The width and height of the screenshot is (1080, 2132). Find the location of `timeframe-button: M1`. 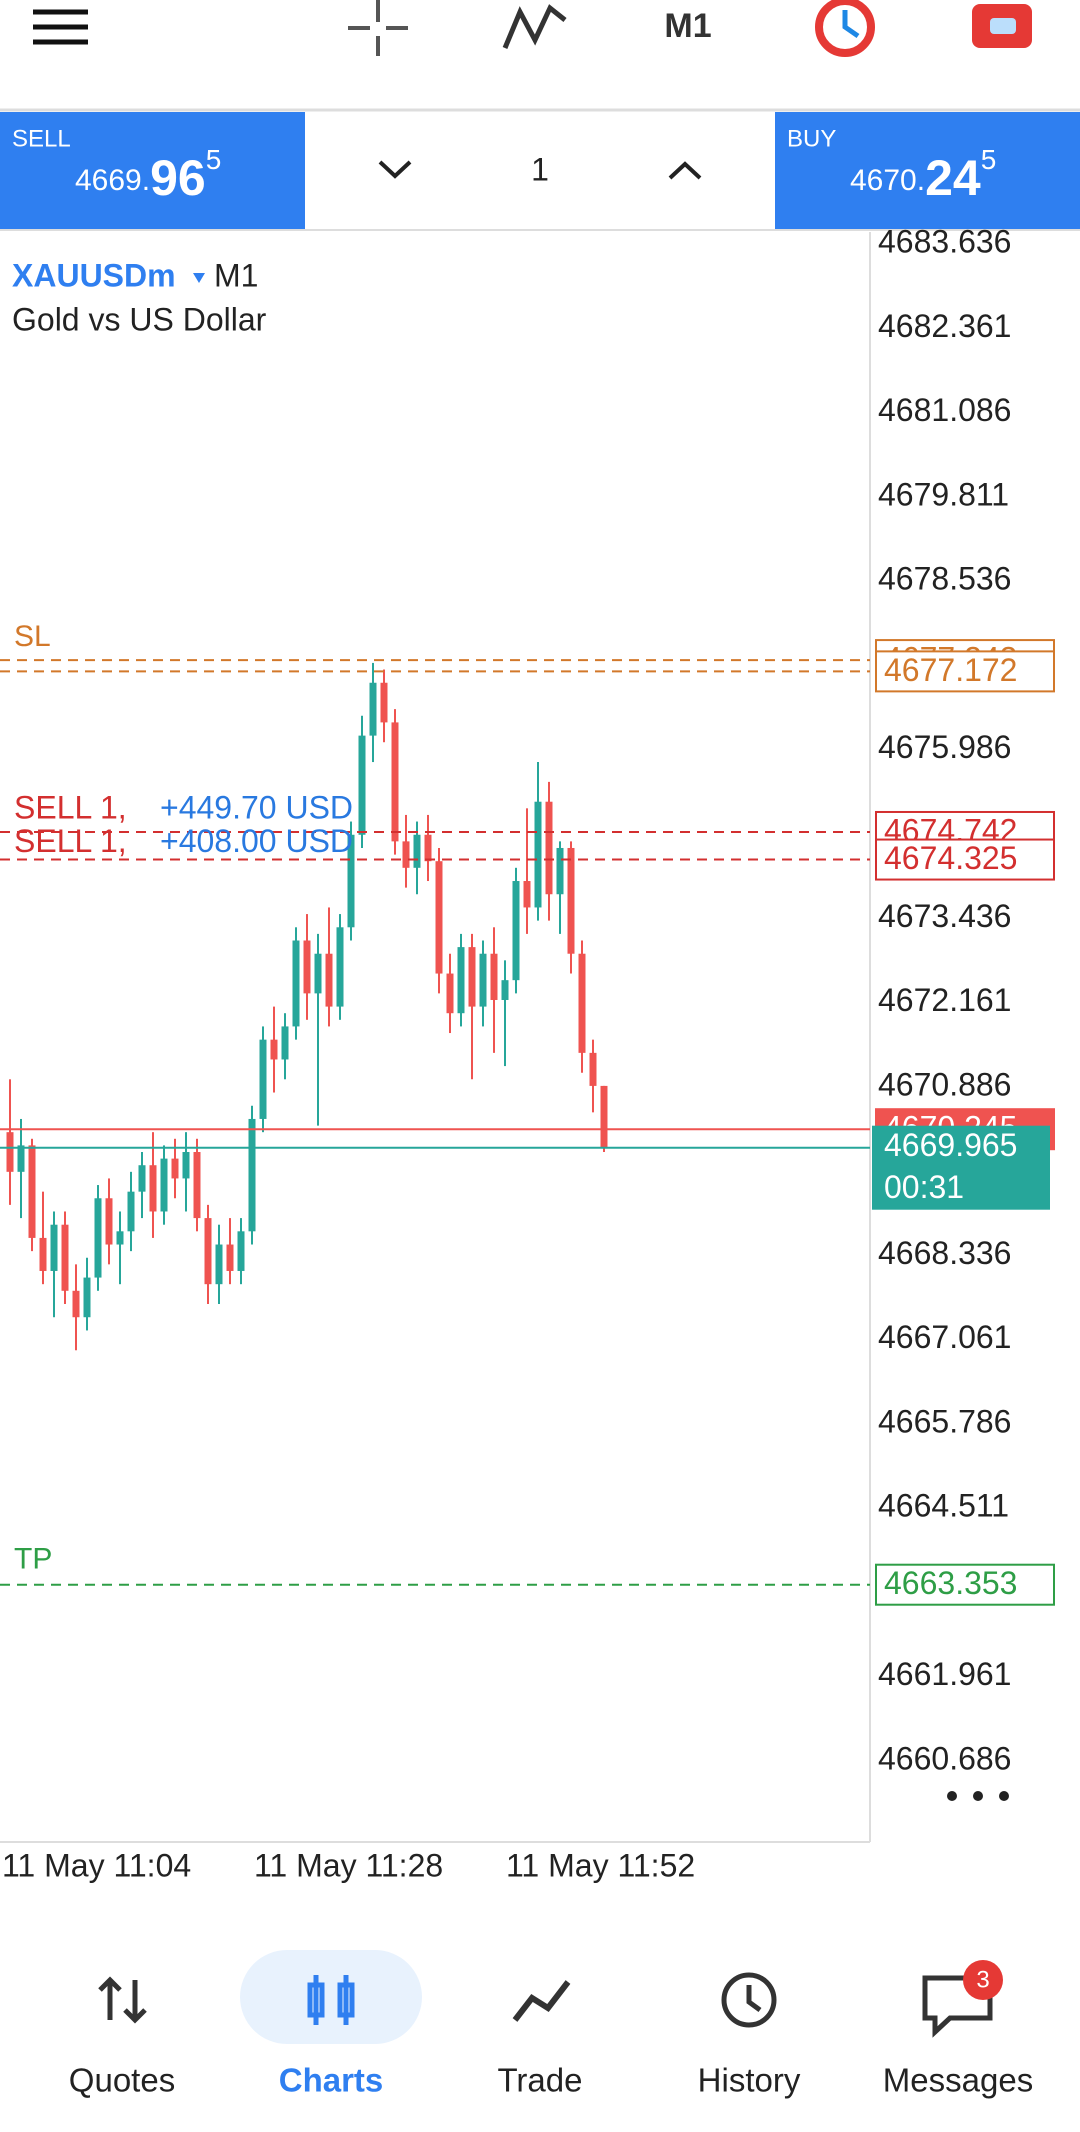

timeframe-button: M1 is located at coordinates (687, 26).